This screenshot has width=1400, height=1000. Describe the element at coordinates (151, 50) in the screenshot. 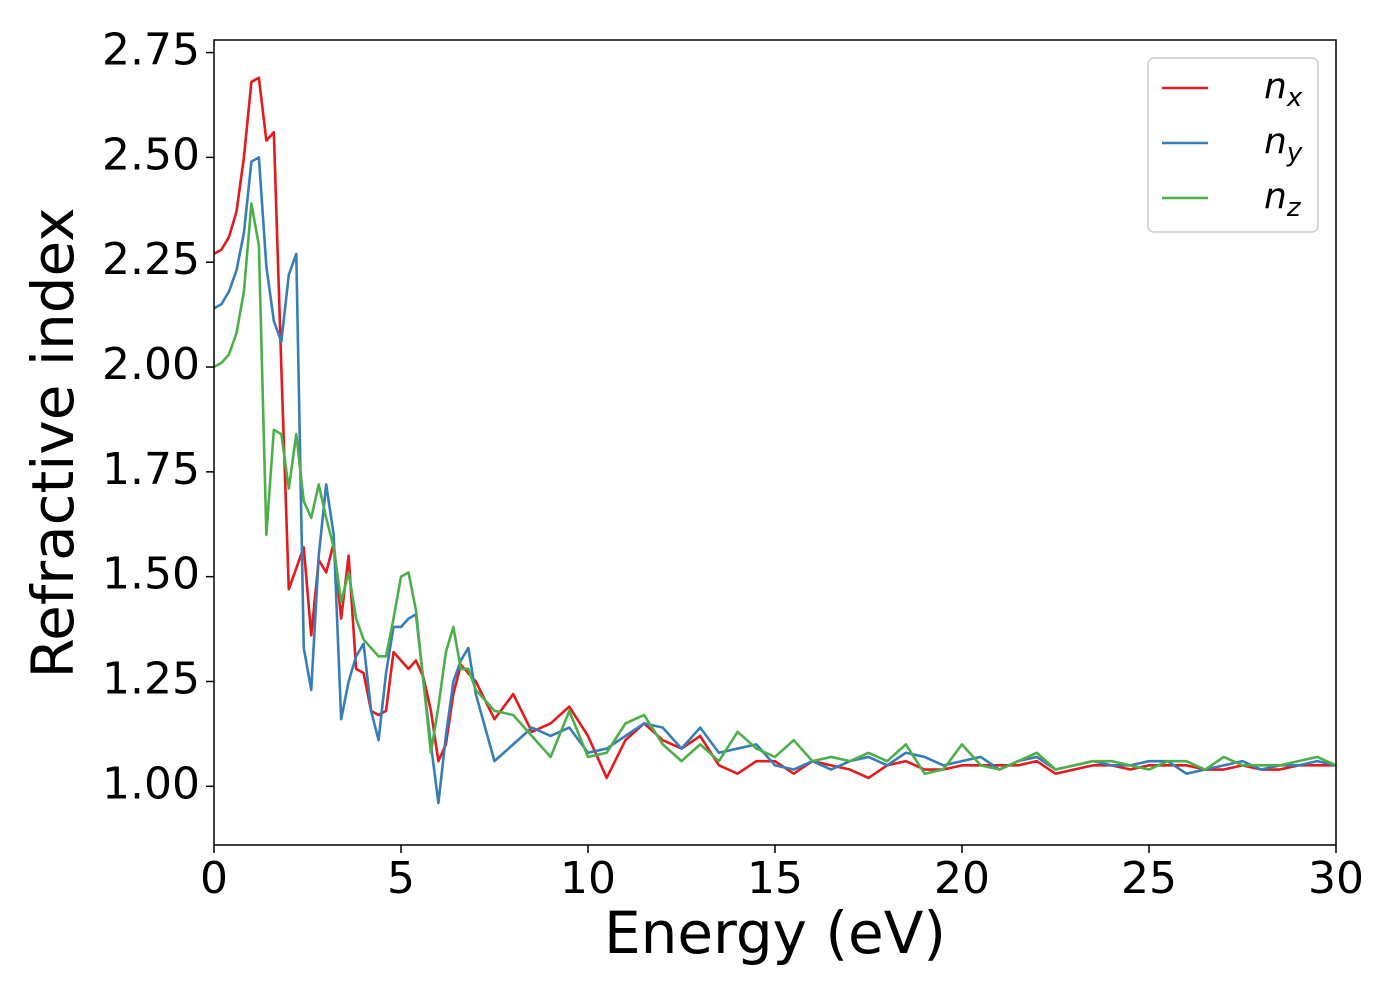

I see `y-tick-label: 2.75` at that location.